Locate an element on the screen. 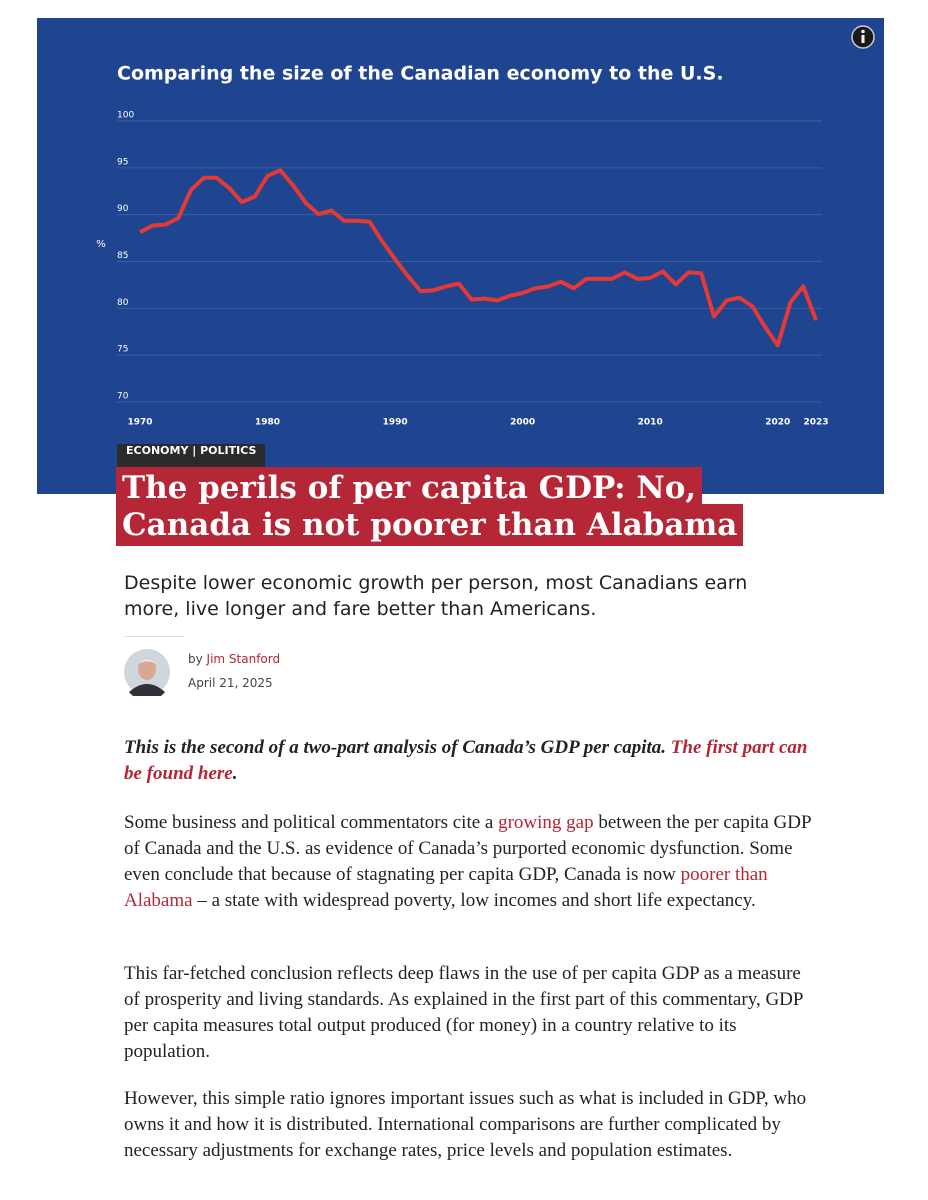 This screenshot has width=928, height=1200. photo-face is located at coordinates (147, 669).